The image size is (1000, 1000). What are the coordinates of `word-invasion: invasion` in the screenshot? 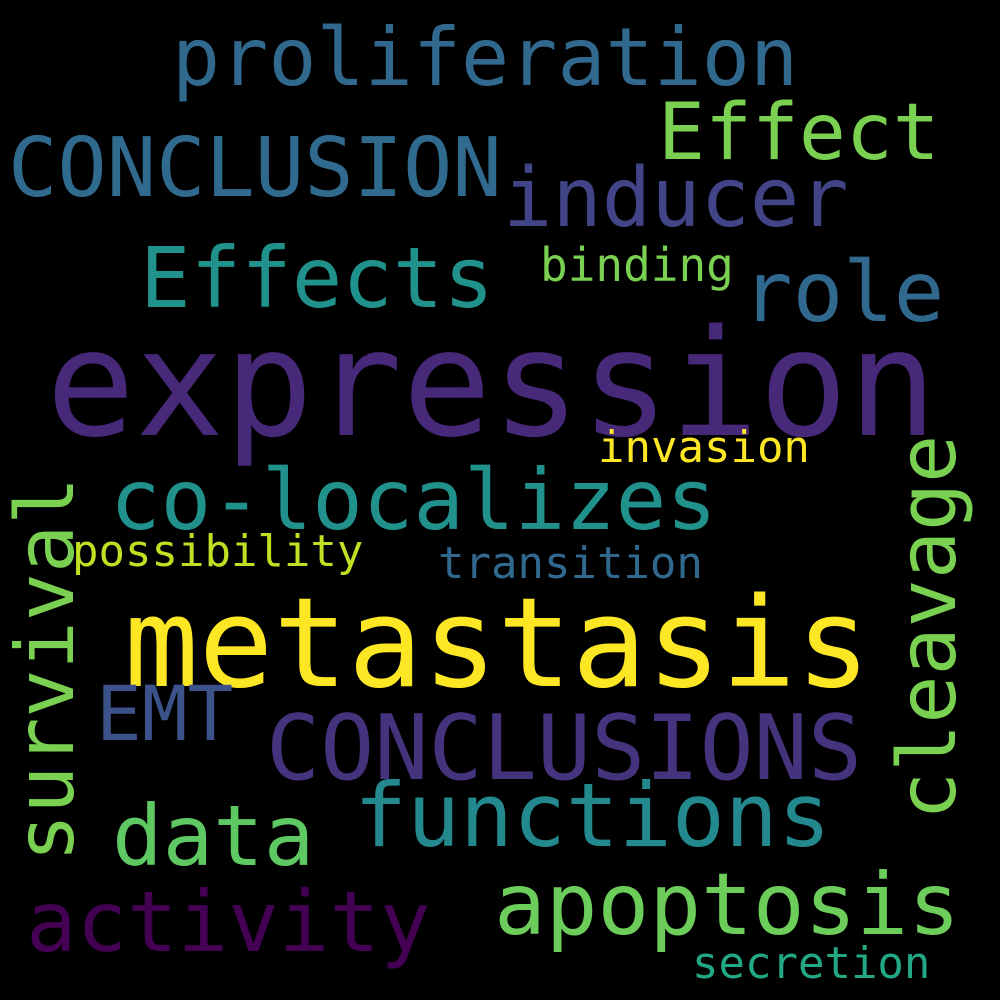 It's located at (704, 447).